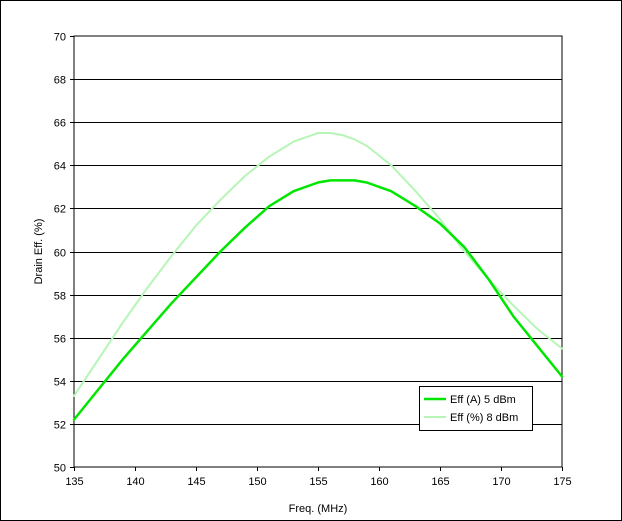 The image size is (622, 521). Describe the element at coordinates (135, 482) in the screenshot. I see `x-tick-label: 140` at that location.